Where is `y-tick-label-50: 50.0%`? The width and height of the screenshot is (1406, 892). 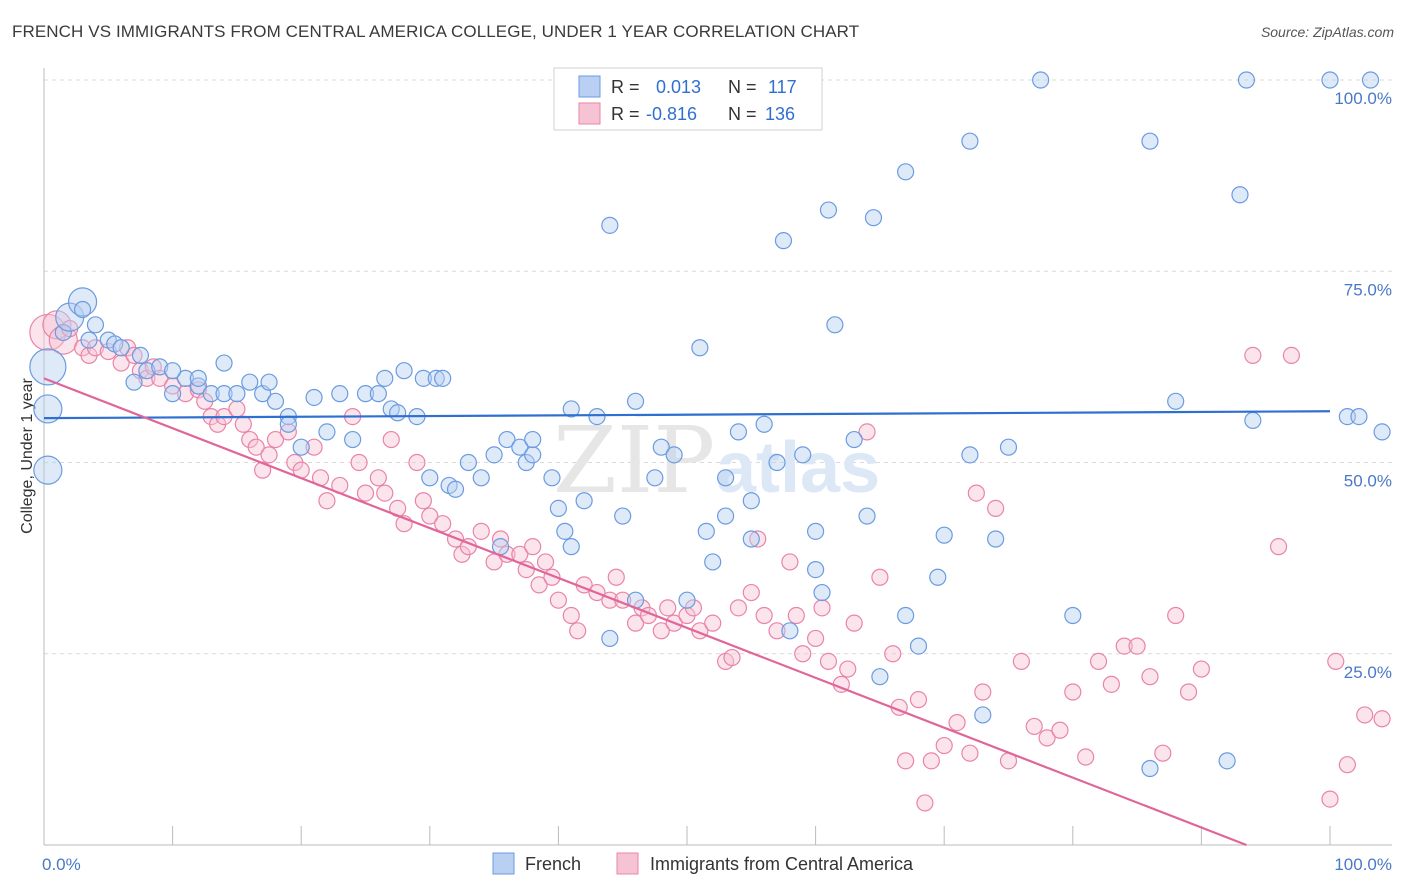
y-tick-label-50: 50.0% is located at coordinates (1368, 481).